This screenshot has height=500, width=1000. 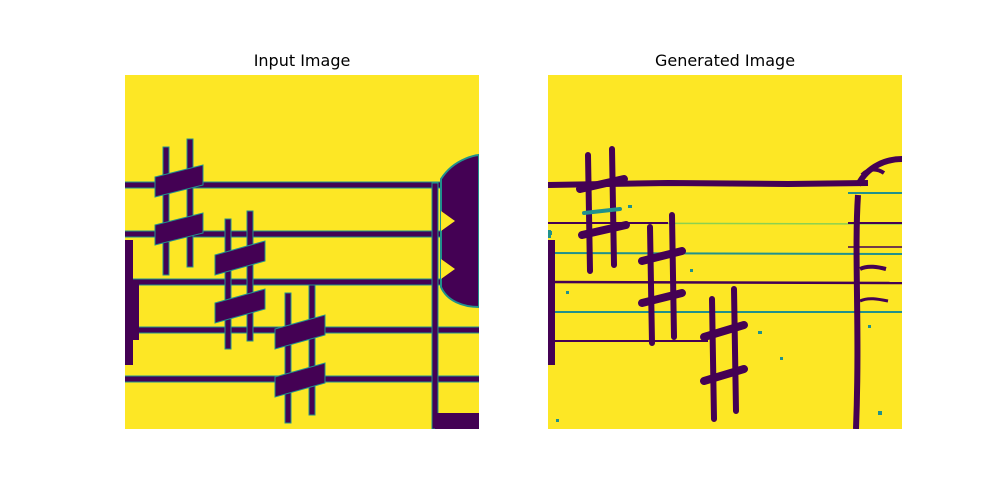 What do you see at coordinates (435, 305) in the screenshot?
I see `input-barline` at bounding box center [435, 305].